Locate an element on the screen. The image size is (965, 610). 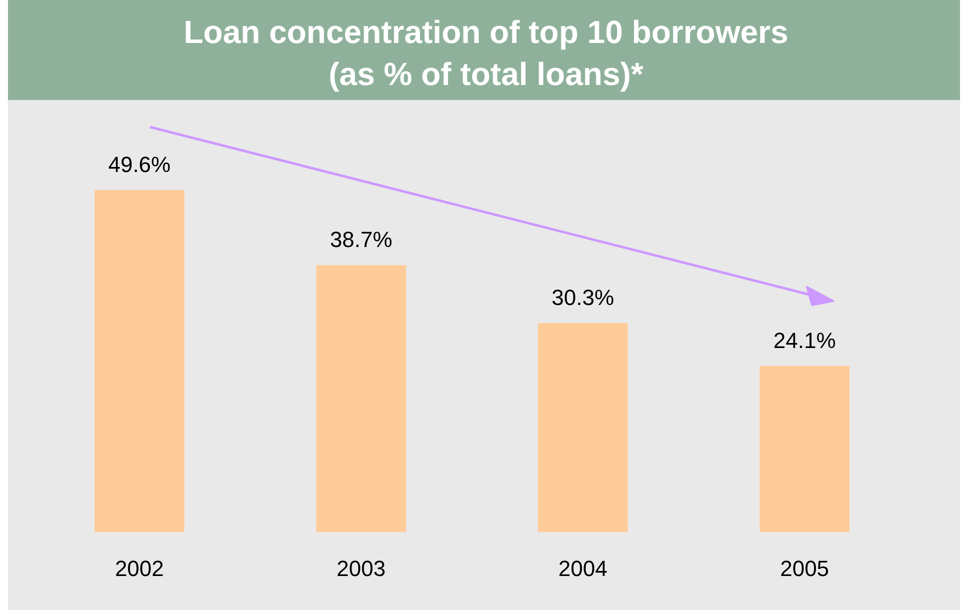
x-tick-label: 2005 is located at coordinates (805, 568).